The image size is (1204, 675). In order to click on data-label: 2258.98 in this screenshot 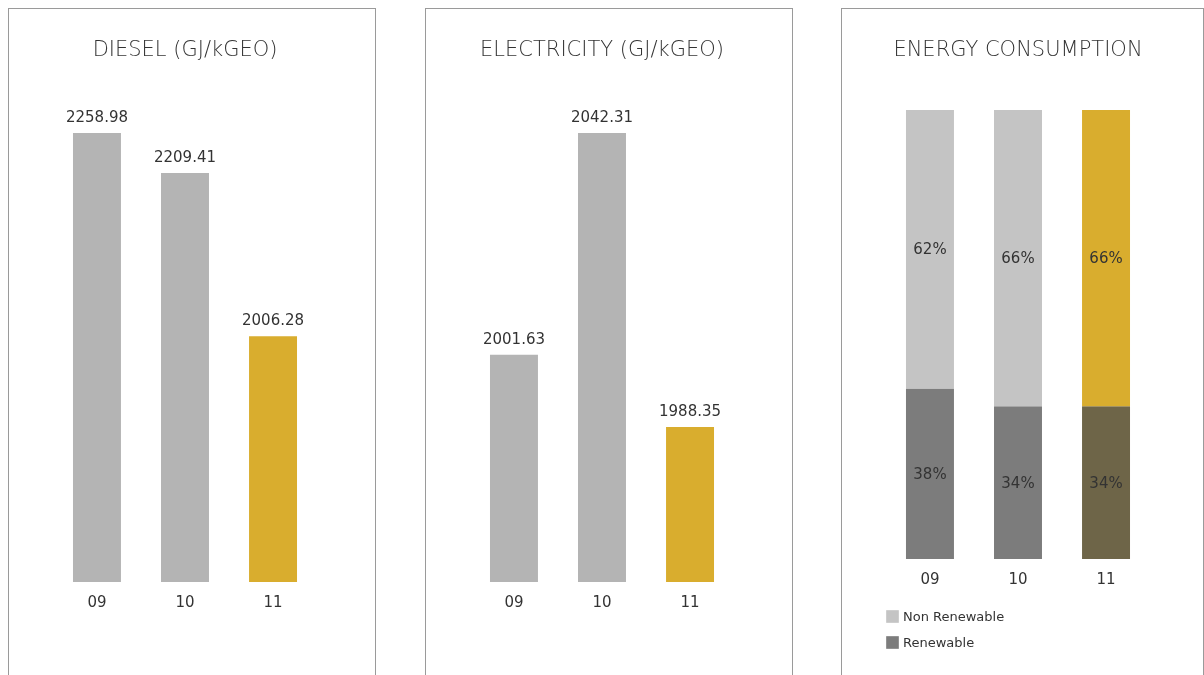, I will do `click(96, 117)`.